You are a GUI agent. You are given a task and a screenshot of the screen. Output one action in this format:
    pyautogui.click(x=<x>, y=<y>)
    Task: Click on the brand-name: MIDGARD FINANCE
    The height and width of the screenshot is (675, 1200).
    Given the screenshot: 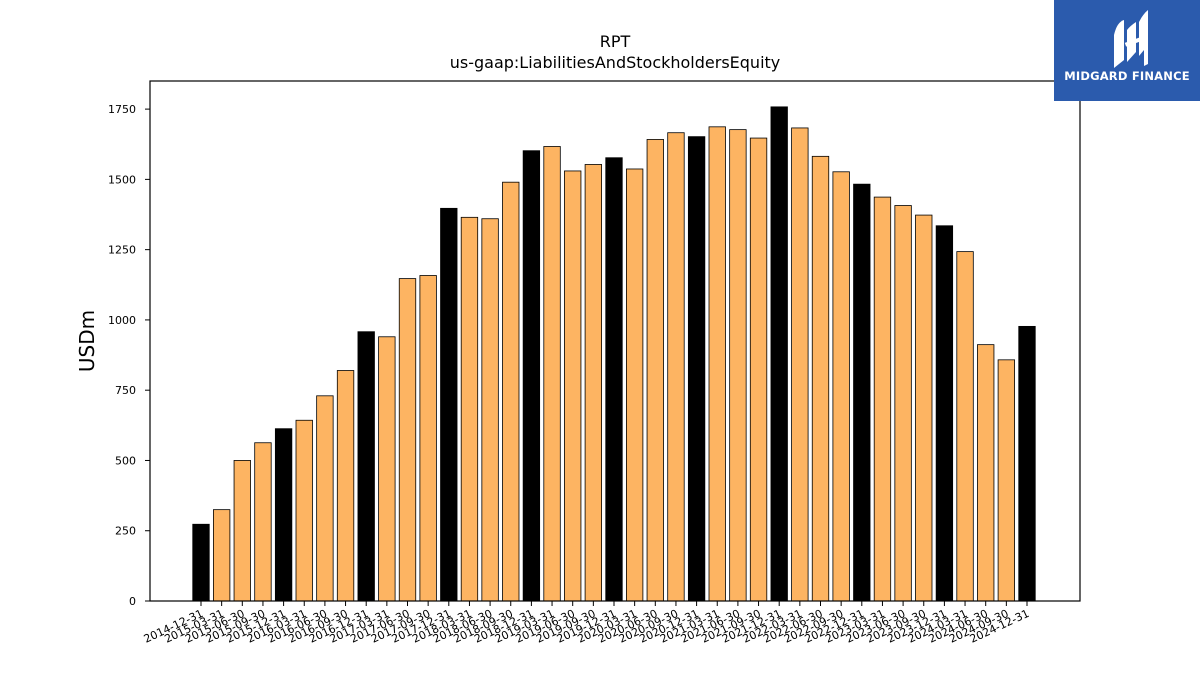 What is the action you would take?
    pyautogui.click(x=1127, y=76)
    